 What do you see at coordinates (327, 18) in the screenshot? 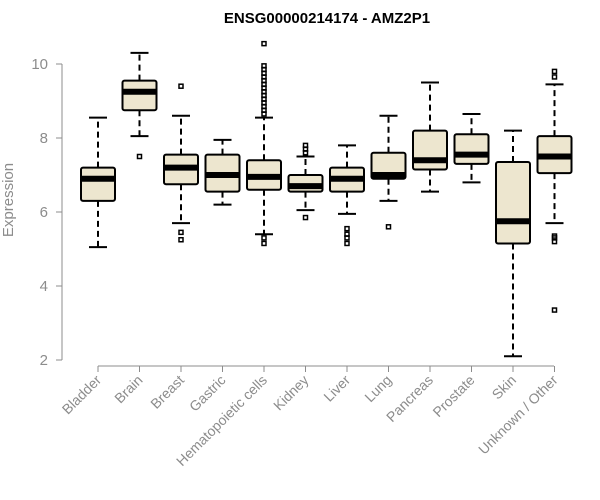
I see `chart-title: ENSG00000214174 - AMZ2P1` at bounding box center [327, 18].